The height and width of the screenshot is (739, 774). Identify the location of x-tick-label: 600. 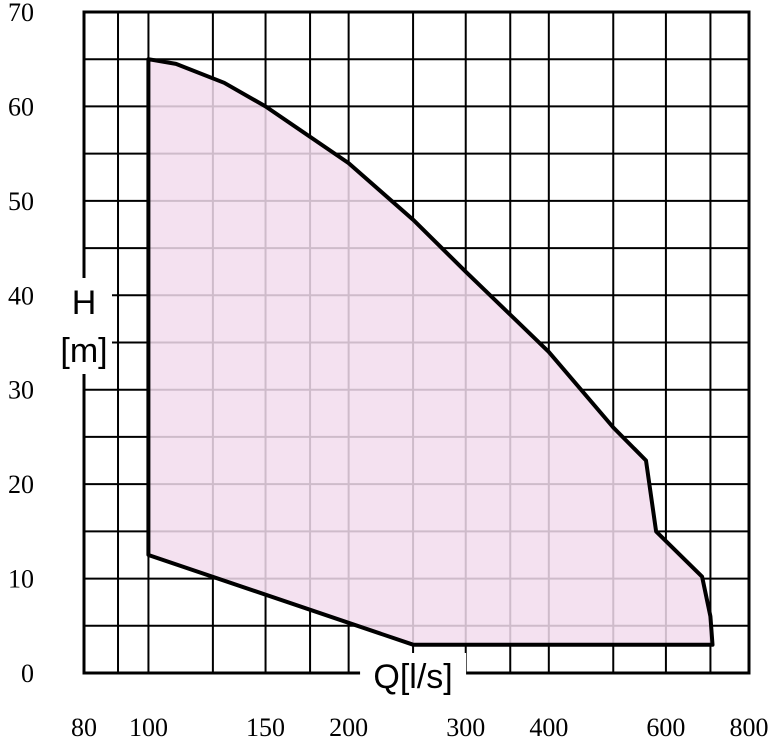
(665, 726).